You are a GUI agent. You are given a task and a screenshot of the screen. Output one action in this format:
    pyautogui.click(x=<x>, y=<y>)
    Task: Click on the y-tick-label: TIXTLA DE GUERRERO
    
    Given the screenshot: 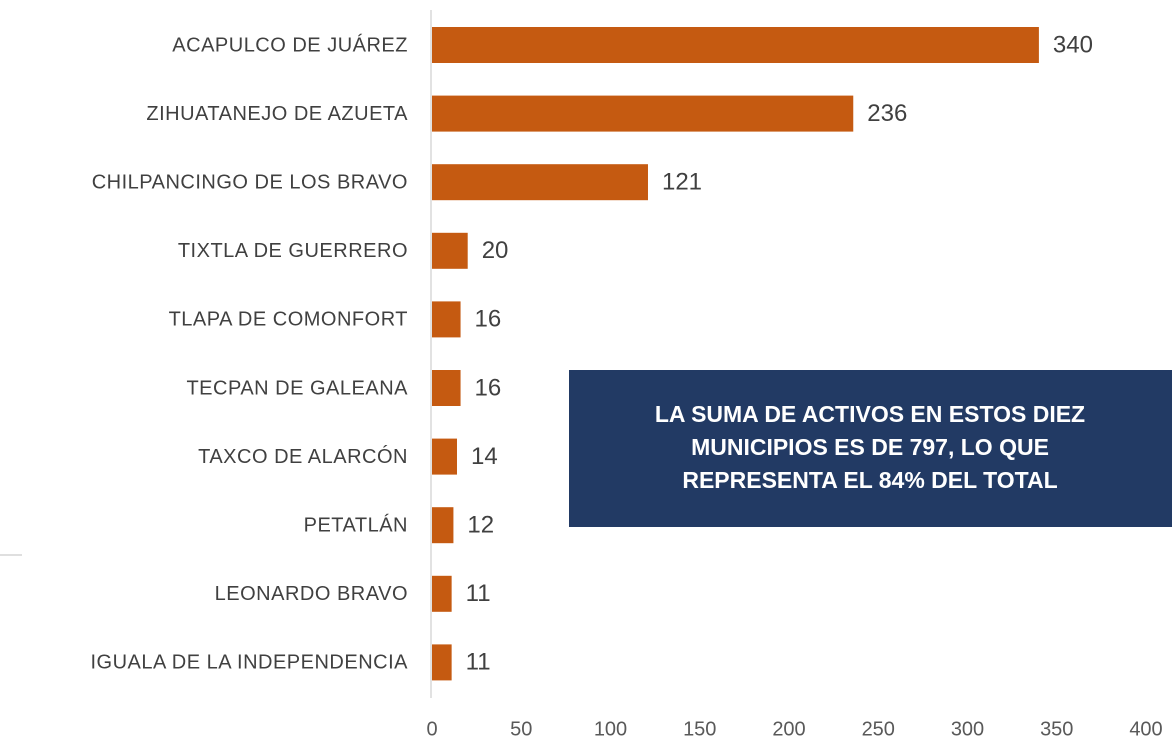 What is the action you would take?
    pyautogui.click(x=293, y=251)
    